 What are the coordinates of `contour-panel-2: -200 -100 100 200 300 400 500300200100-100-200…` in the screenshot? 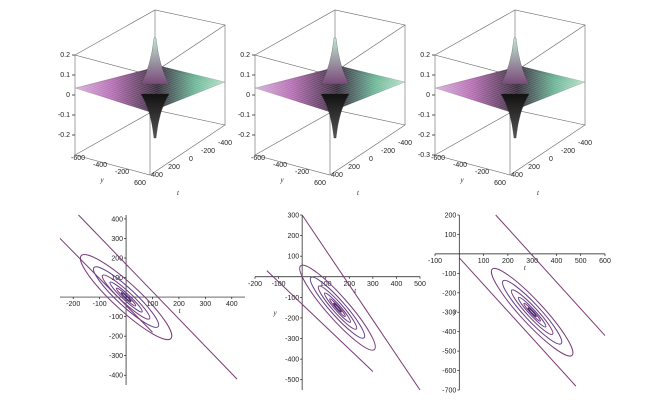 It's located at (337, 302).